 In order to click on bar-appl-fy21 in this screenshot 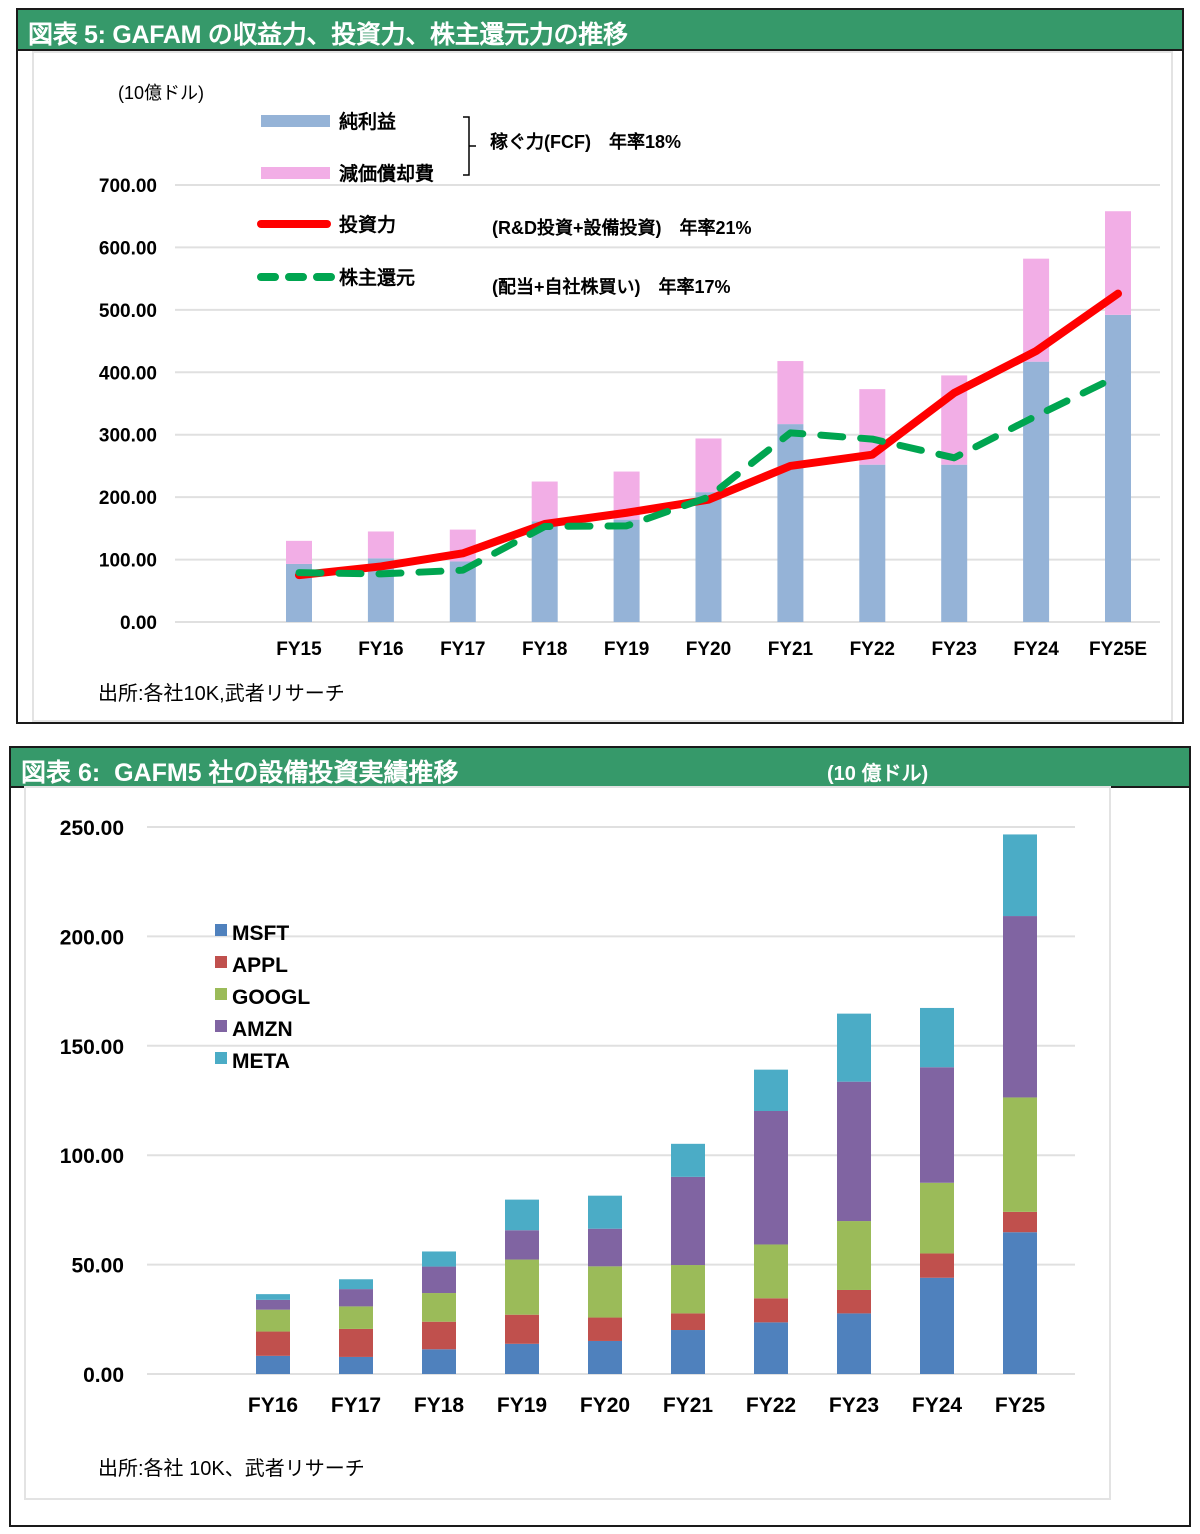, I will do `click(688, 1322)`.